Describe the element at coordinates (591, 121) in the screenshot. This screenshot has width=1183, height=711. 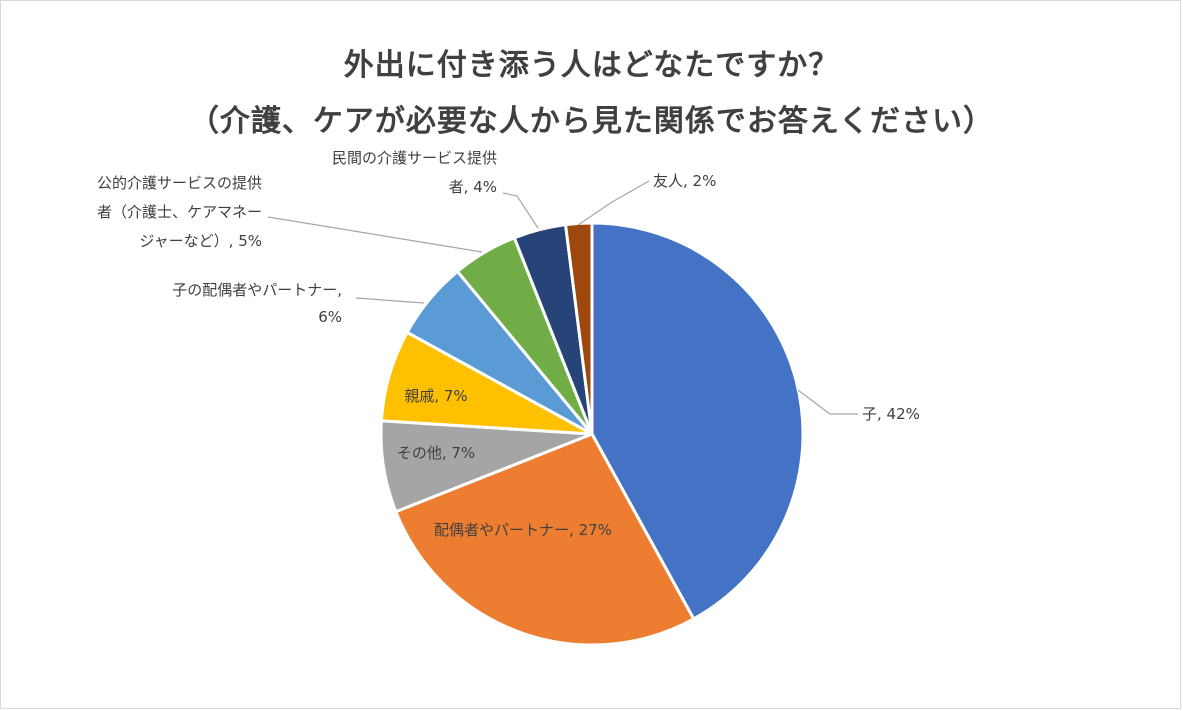
I see `chart-subtitle: （介護、ケアが必要な人から見た関係でお答えください）` at that location.